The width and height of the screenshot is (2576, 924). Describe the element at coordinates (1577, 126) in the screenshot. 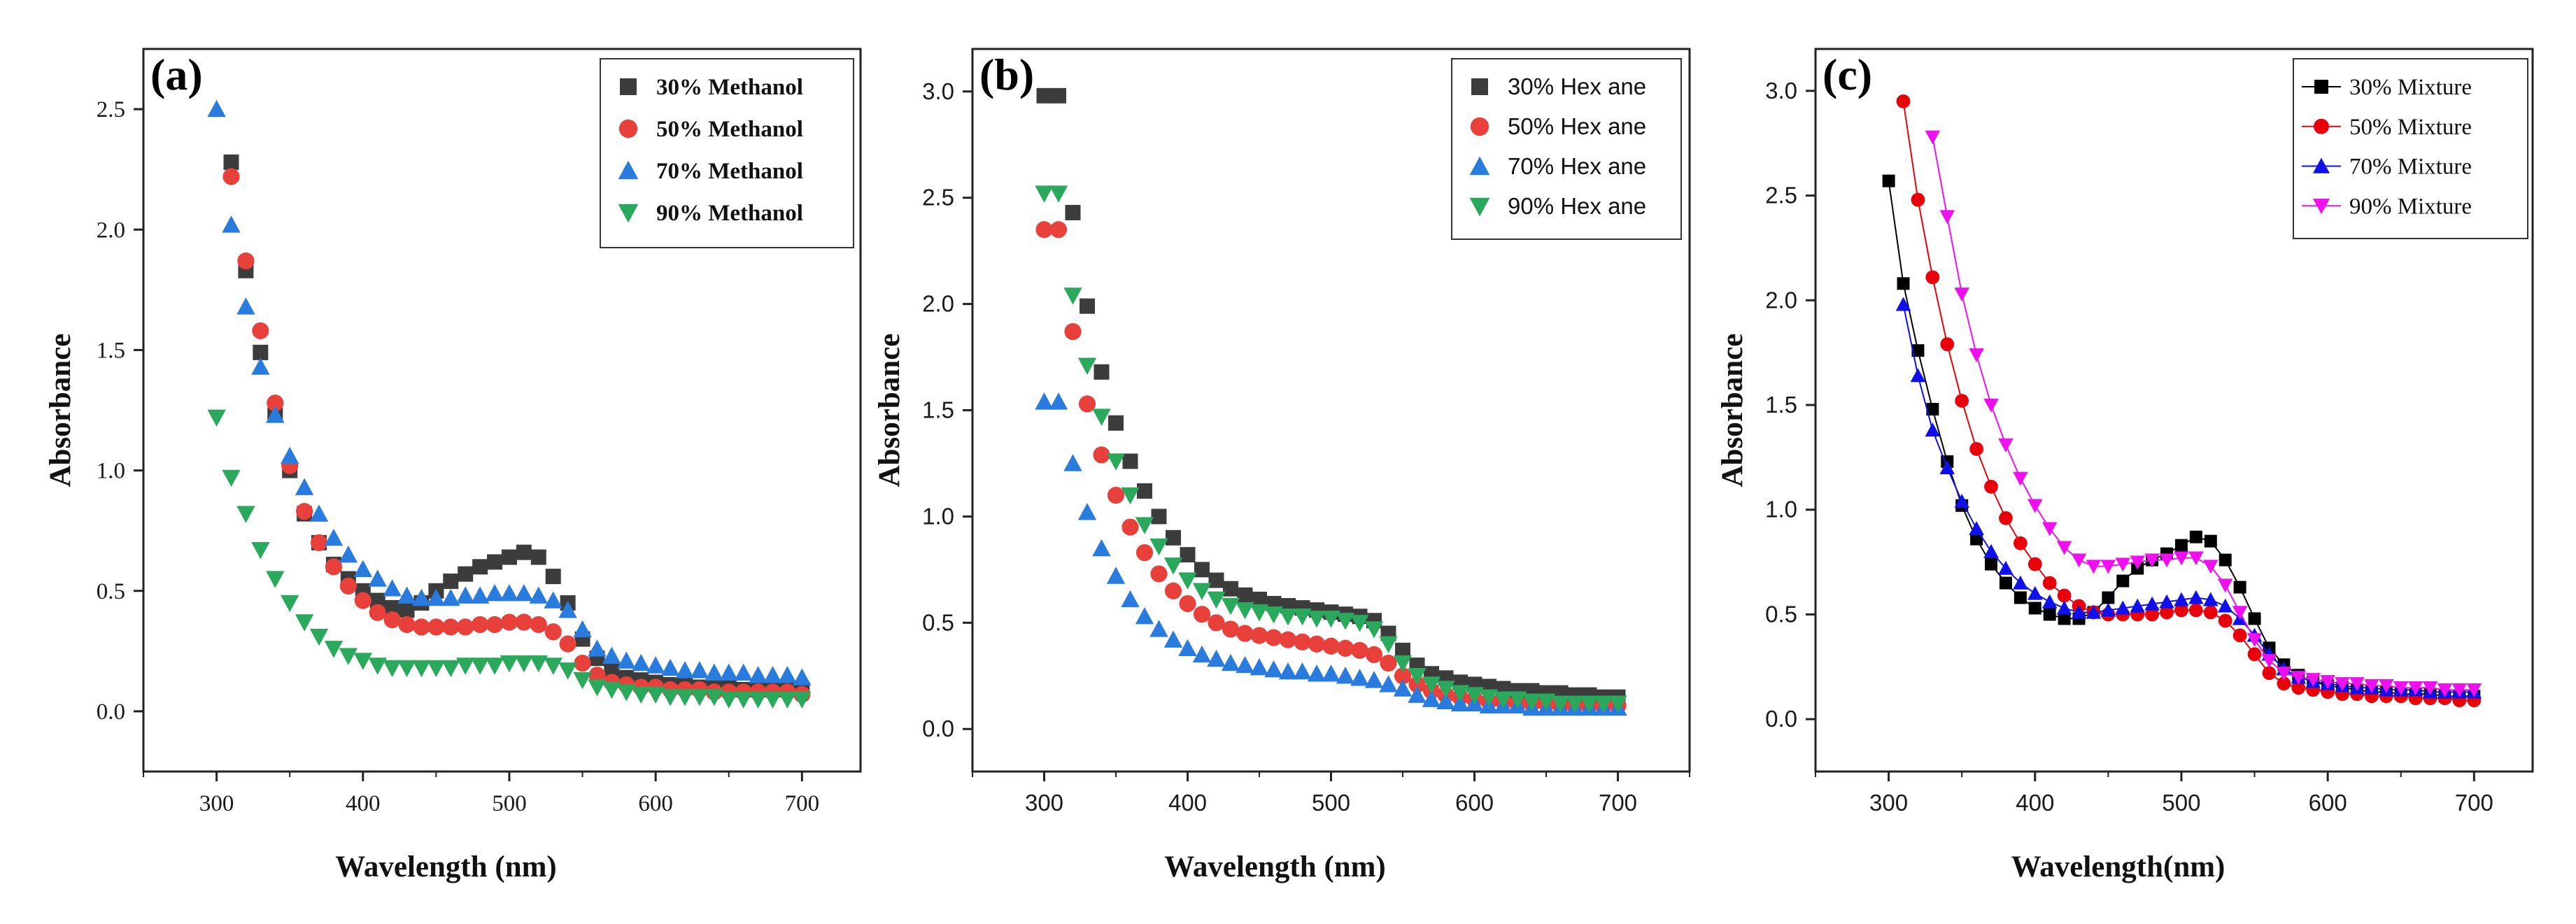

I see `legend-label: 50% Hex ane` at that location.